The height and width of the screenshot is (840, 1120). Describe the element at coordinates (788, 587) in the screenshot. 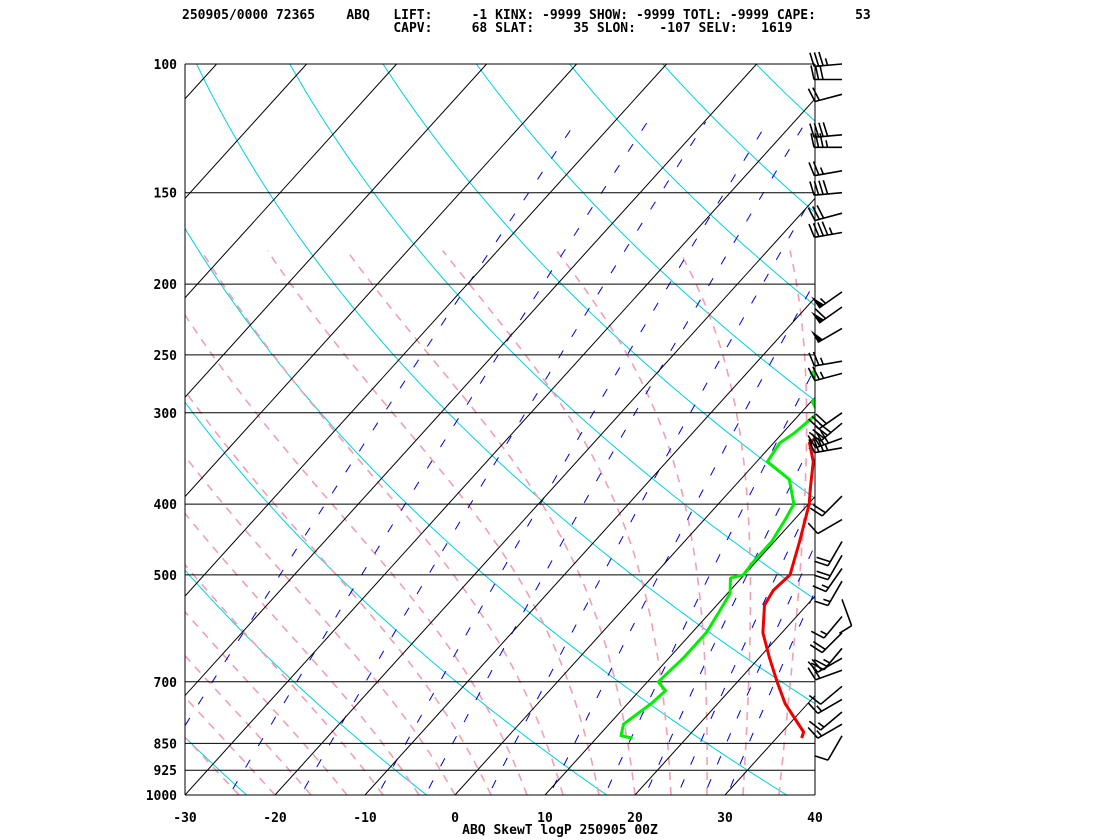

I see `temperature-profile` at that location.